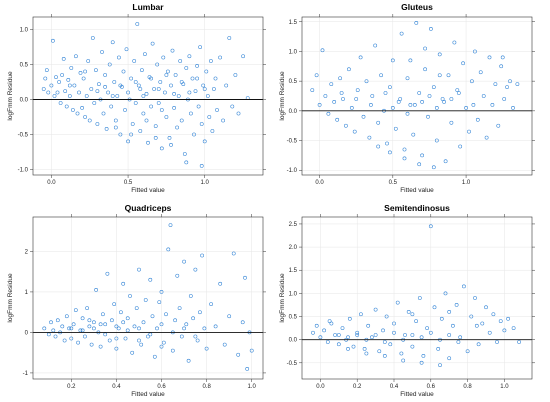  Describe the element at coordinates (417, 208) in the screenshot. I see `panel-title-semitendinosus: Semitendinosus` at that location.